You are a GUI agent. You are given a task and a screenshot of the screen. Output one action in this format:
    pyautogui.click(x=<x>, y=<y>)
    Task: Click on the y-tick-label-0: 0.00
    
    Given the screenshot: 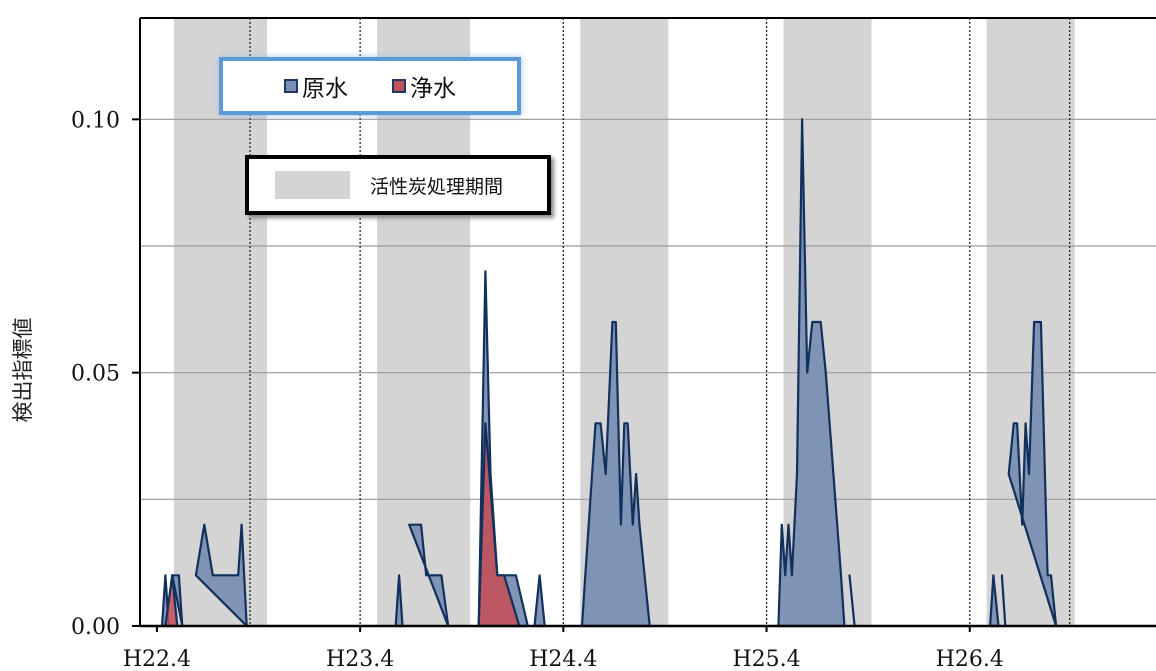 What is the action you would take?
    pyautogui.click(x=95, y=627)
    